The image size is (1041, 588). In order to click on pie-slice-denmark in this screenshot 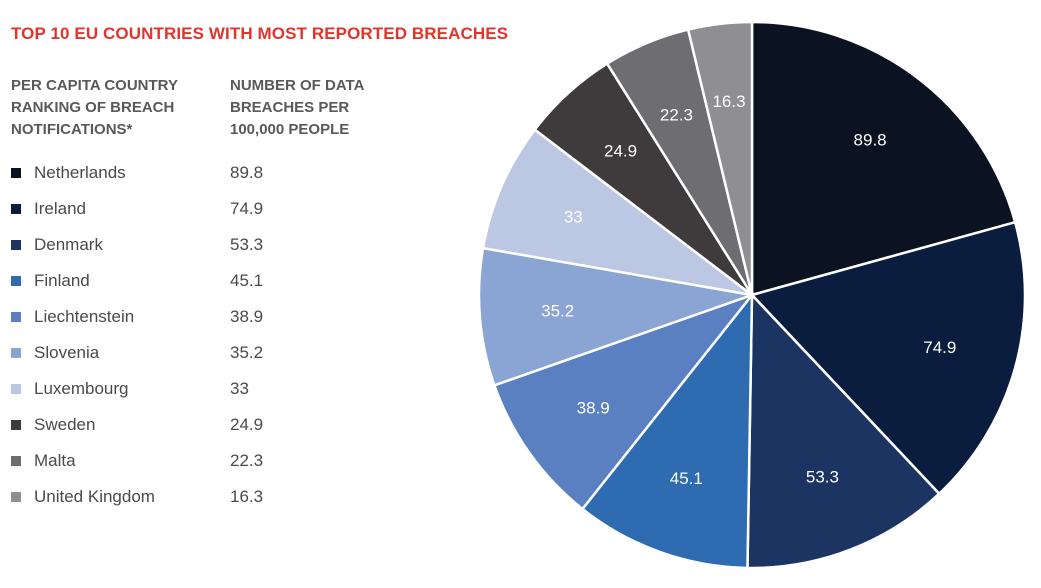, I will do `click(843, 430)`.